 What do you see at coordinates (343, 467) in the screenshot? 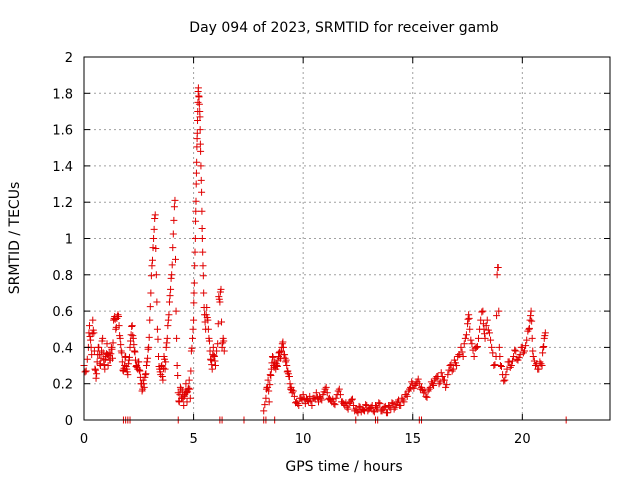
I see `x-axis-label: GPS time / hours` at bounding box center [343, 467].